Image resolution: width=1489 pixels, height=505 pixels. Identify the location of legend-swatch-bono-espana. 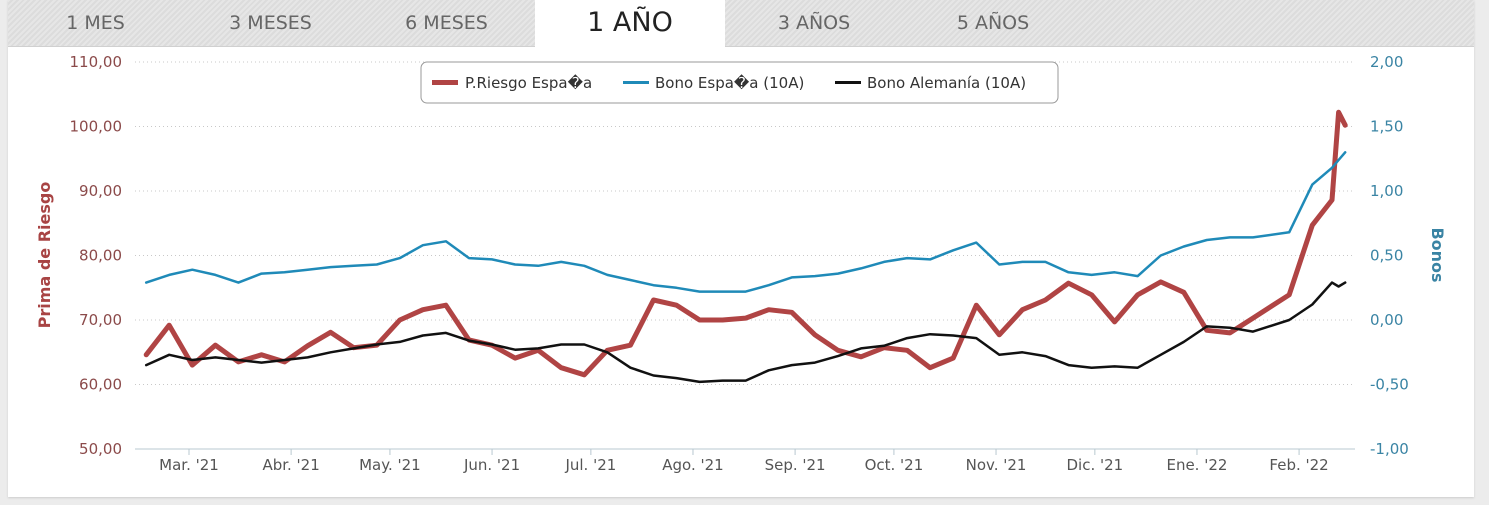
(636, 82).